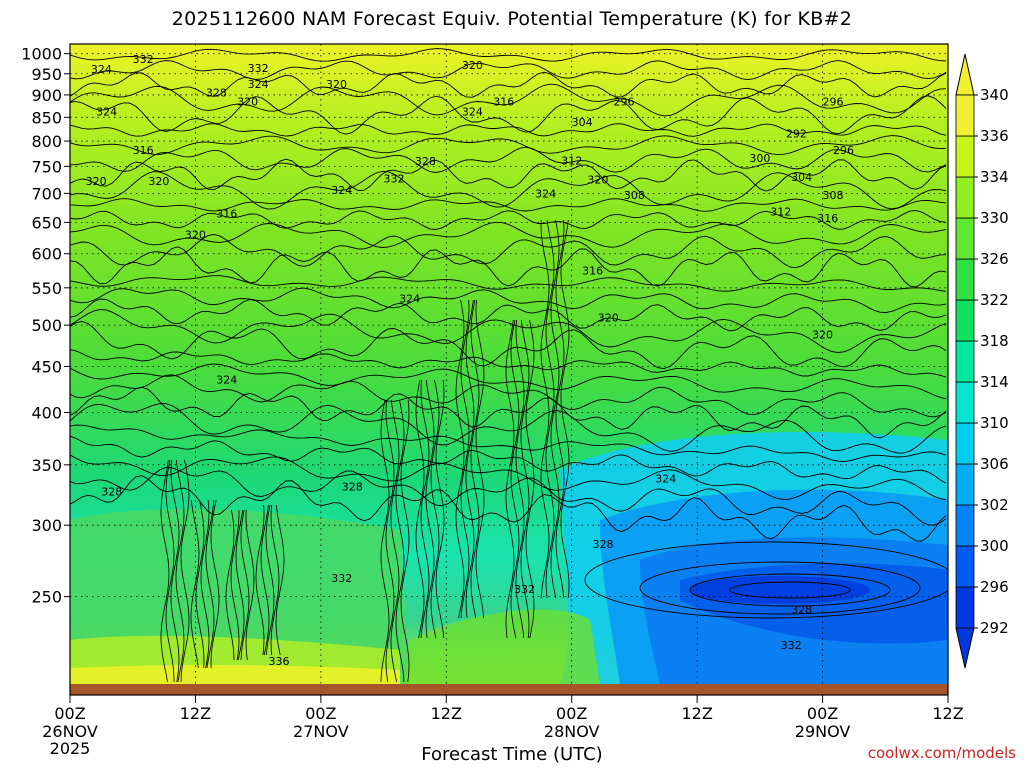 The height and width of the screenshot is (768, 1024). What do you see at coordinates (70, 731) in the screenshot?
I see `x-tick-date: 26NOV` at bounding box center [70, 731].